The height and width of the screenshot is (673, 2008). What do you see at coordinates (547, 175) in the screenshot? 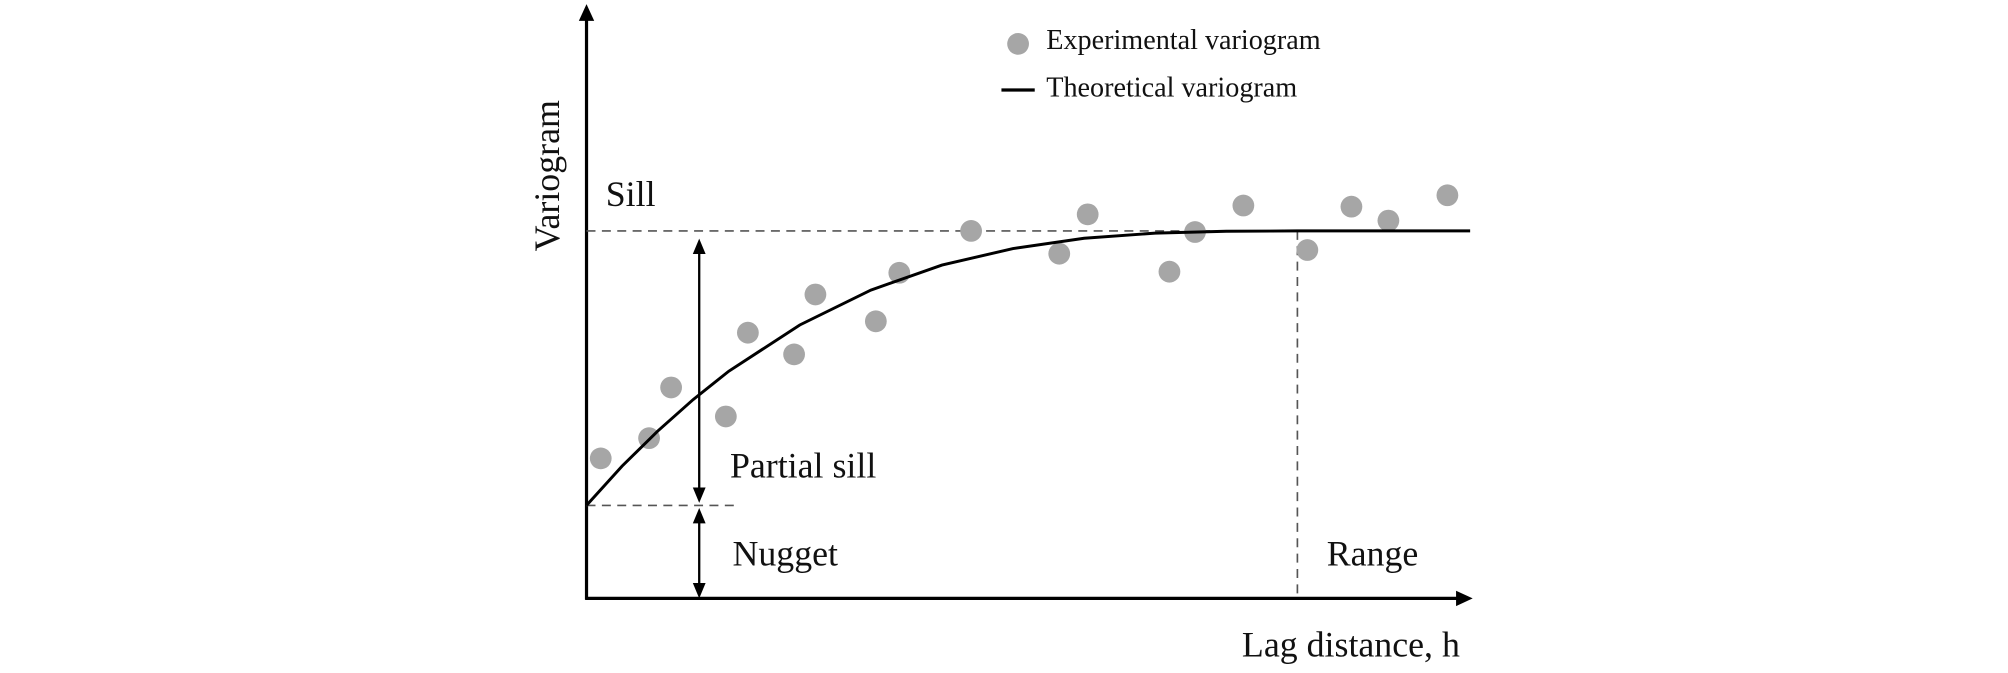
I see `y-axis-label: Variogram` at bounding box center [547, 175].